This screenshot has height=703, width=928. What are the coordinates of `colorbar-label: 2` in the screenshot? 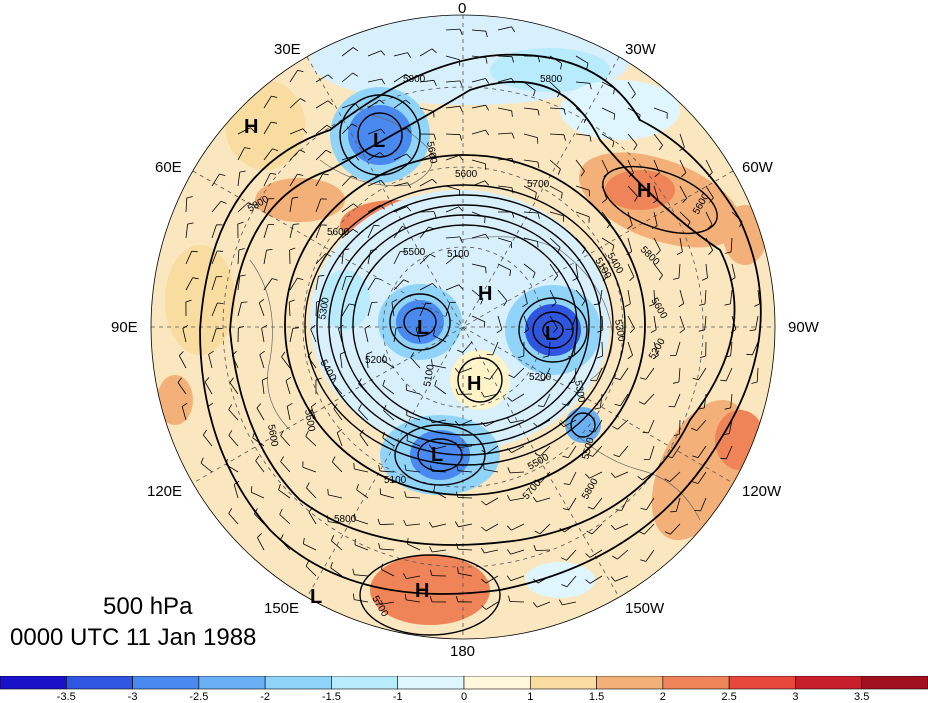 It's located at (663, 697).